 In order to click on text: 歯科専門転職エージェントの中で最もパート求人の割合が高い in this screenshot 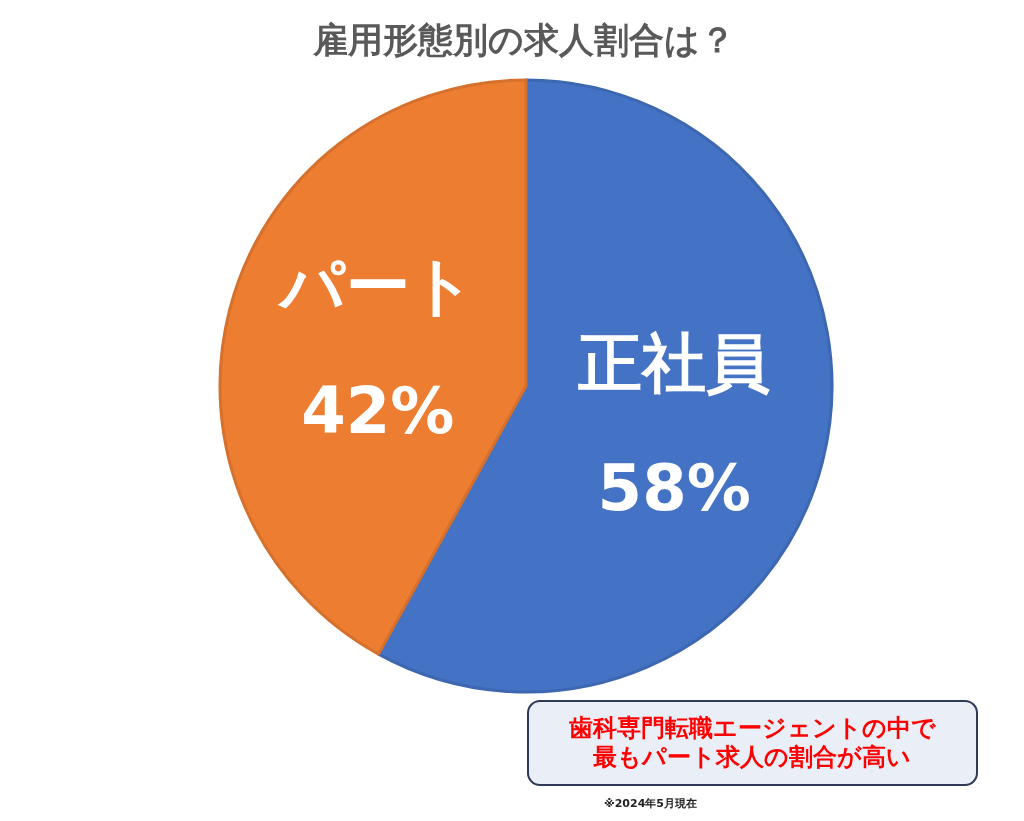, I will do `click(752, 743)`.